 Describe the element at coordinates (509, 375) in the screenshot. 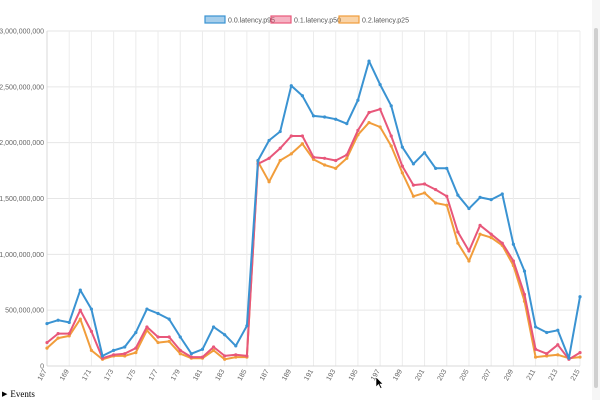

I see `x-tick-label: 209` at that location.